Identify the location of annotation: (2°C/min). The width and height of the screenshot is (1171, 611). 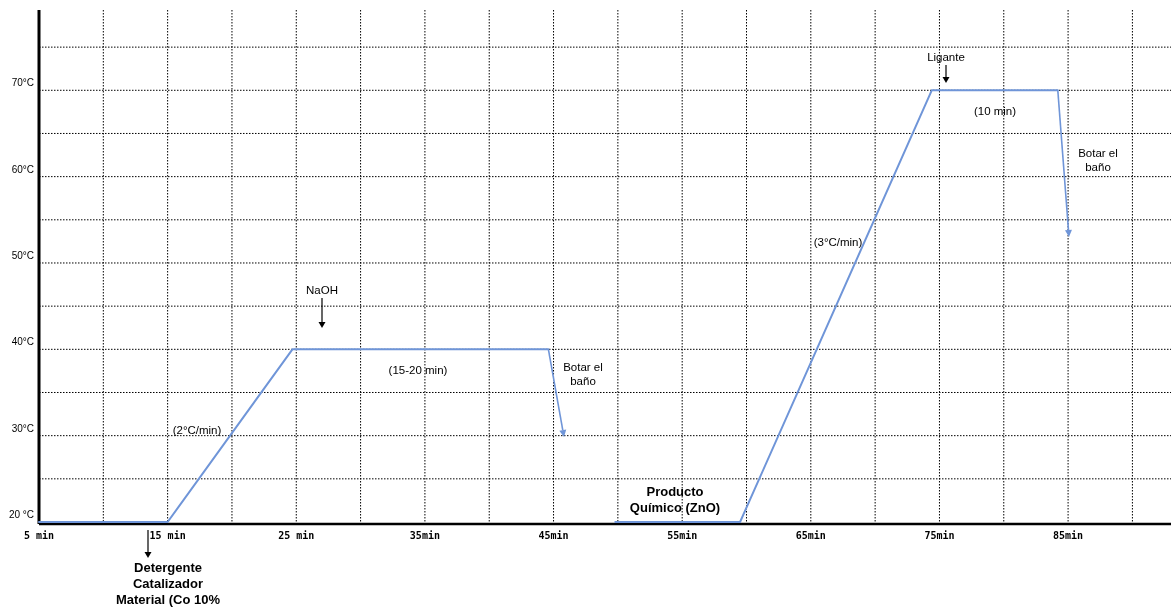
(197, 430).